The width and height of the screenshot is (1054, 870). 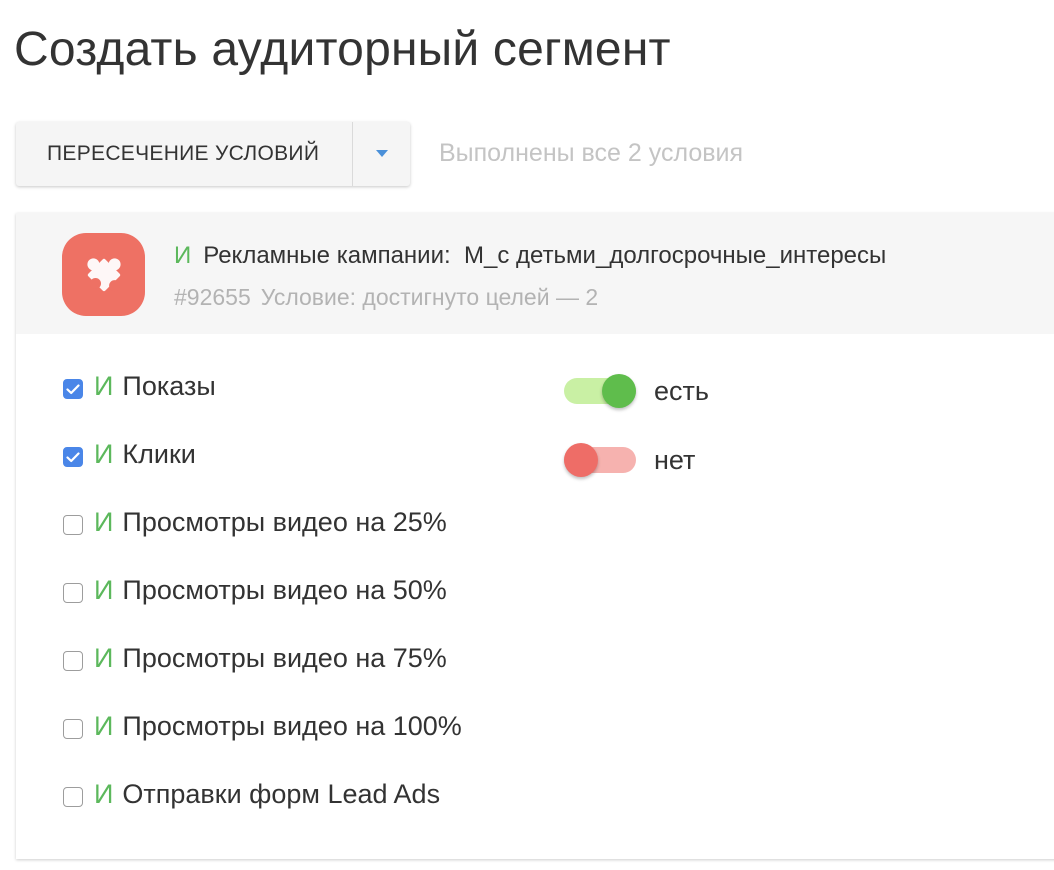 I want to click on conditions-met-hint: Выполнены все 2 условия, so click(x=591, y=153).